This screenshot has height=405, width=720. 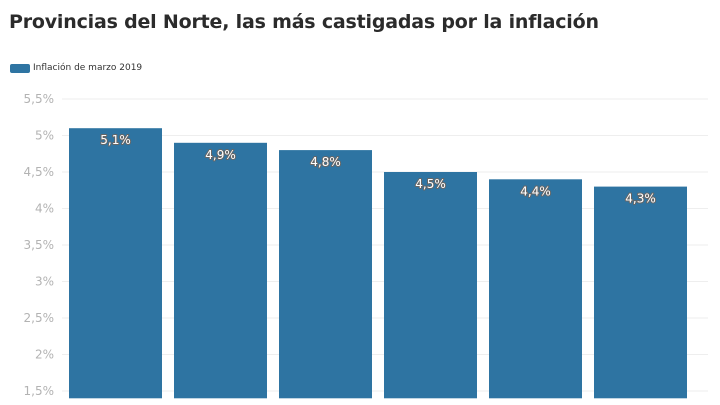 I want to click on legend-label: Inflación de marzo 2019, so click(x=88, y=68).